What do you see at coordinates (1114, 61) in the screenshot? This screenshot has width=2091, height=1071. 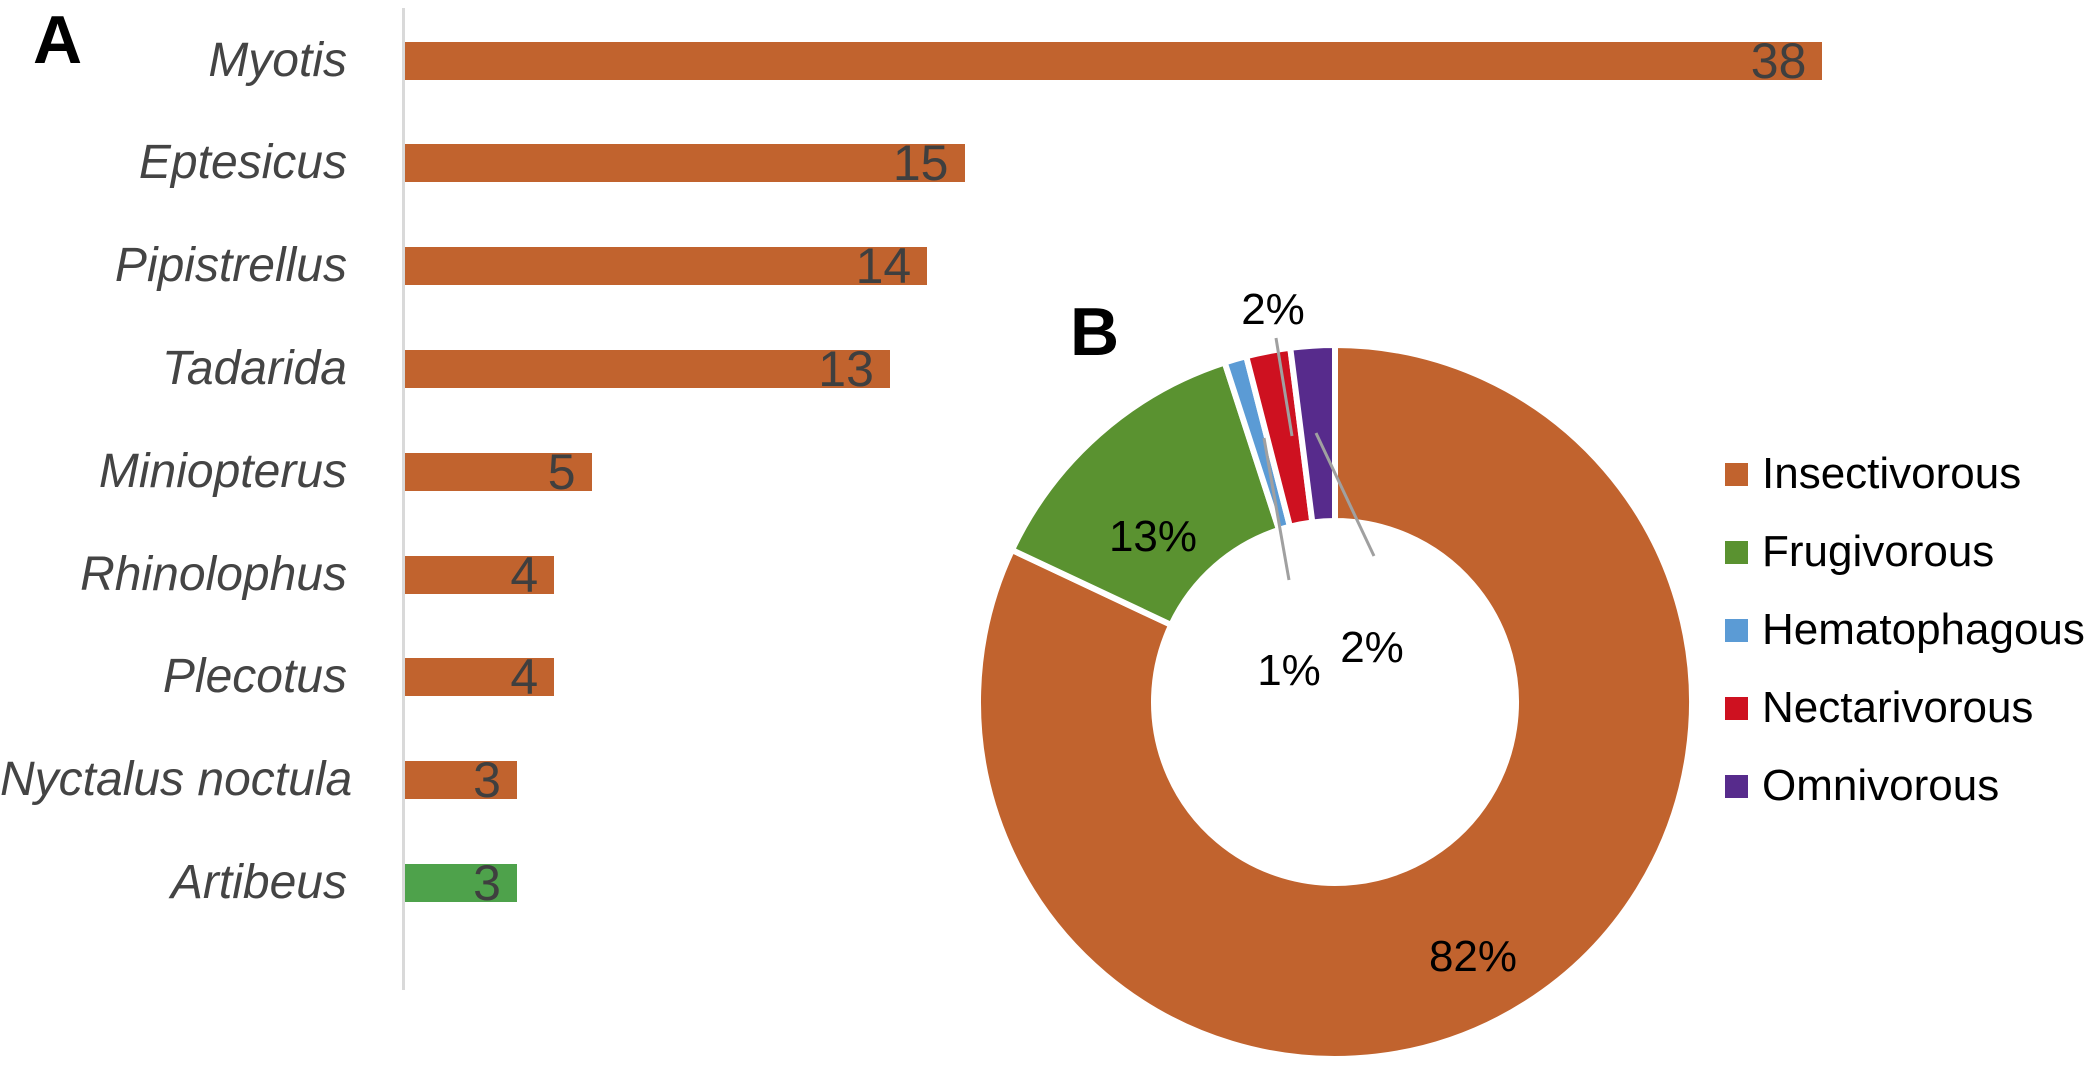 I see `bar: 38` at bounding box center [1114, 61].